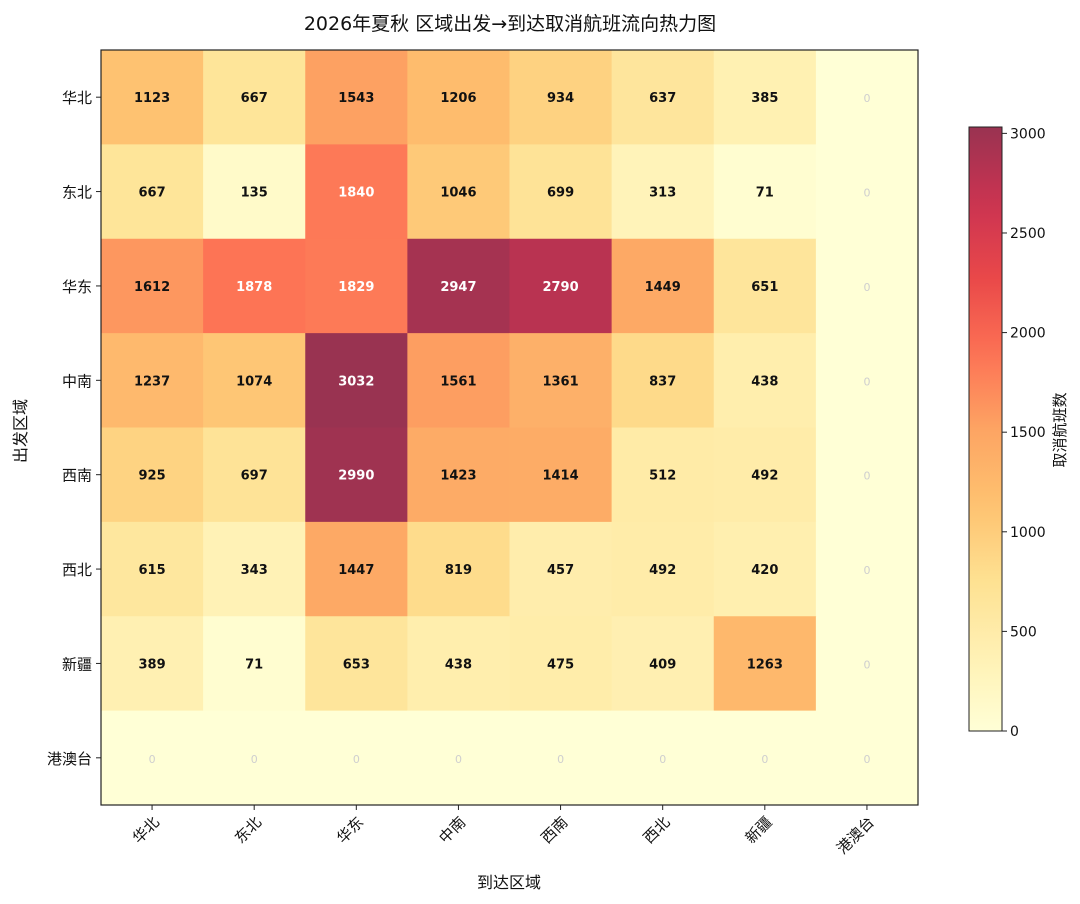  Describe the element at coordinates (458, 570) in the screenshot. I see `cell-value-label: 819` at that location.